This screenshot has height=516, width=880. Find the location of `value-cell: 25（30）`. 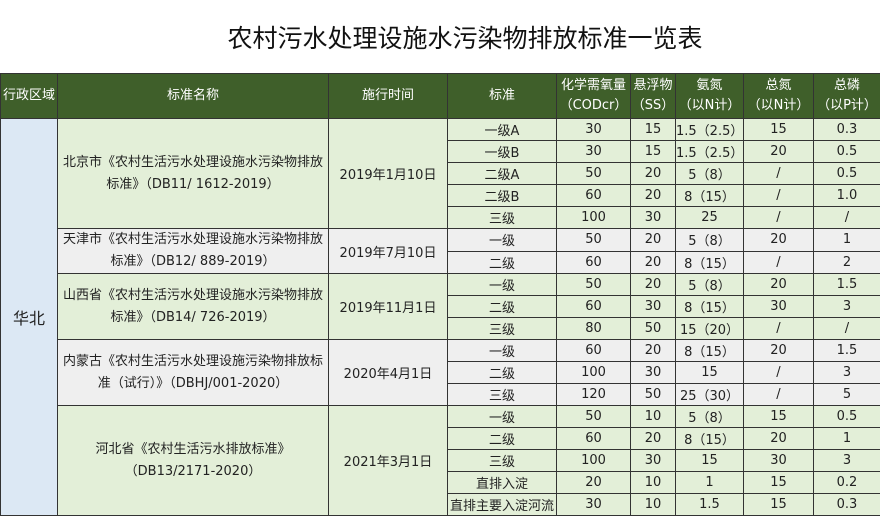

value-cell: 25（30） is located at coordinates (709, 394).